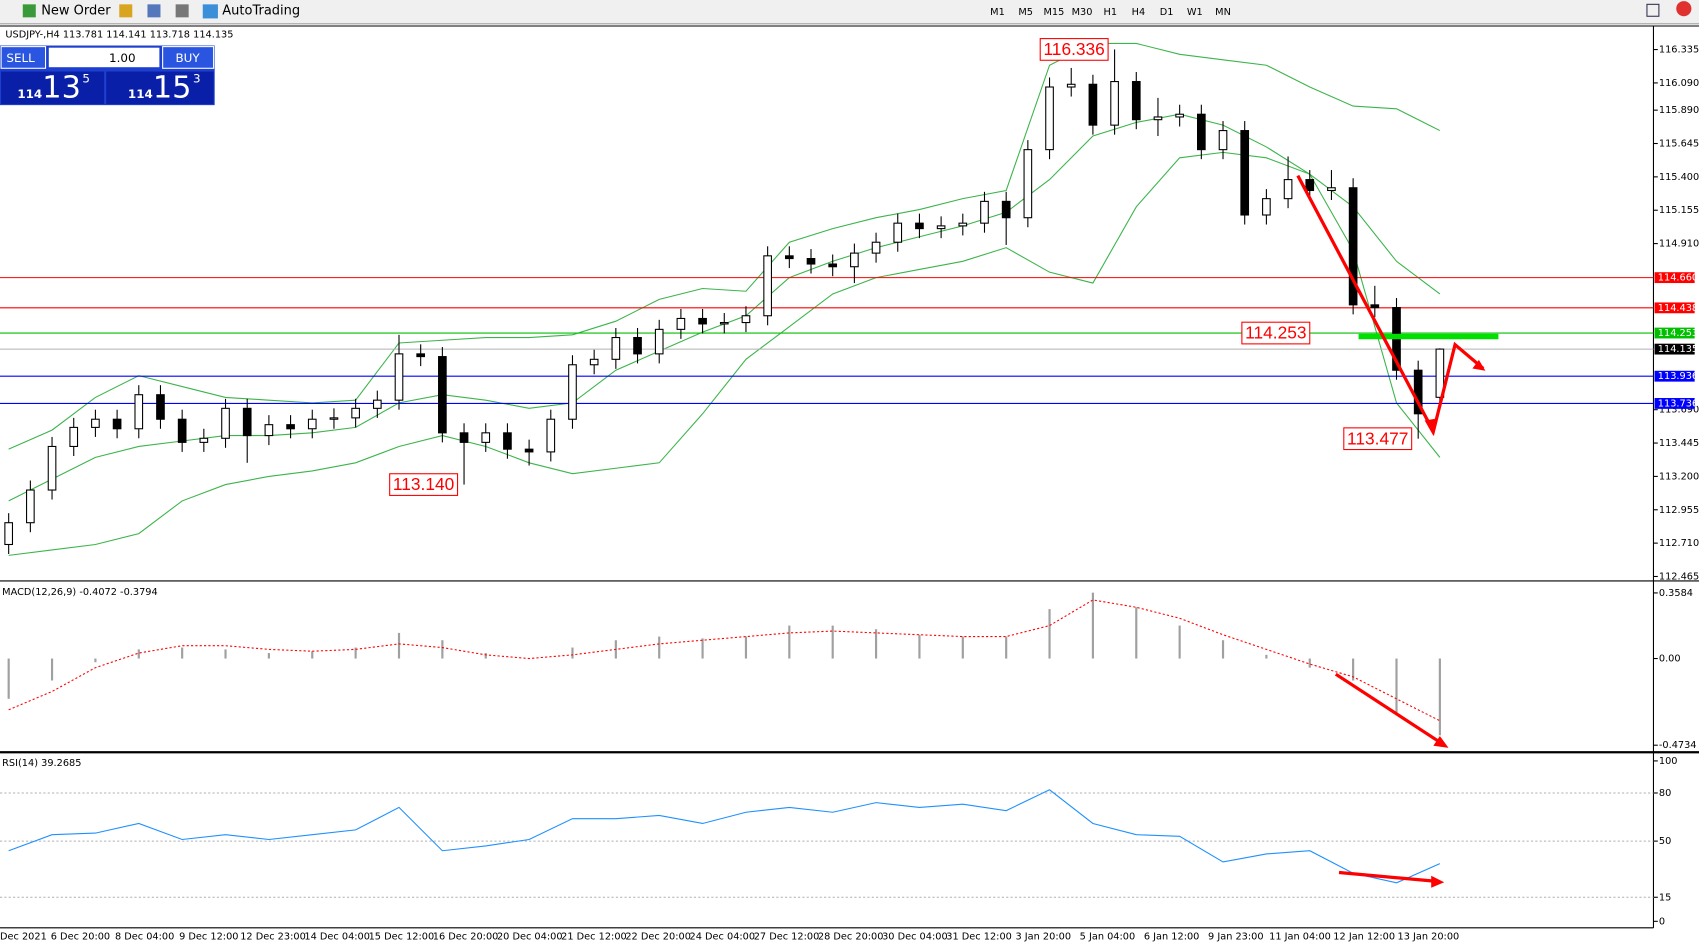 The image size is (1699, 943). Describe the element at coordinates (787, 936) in the screenshot. I see `x-tick-label: 27 Dec 12:00` at that location.